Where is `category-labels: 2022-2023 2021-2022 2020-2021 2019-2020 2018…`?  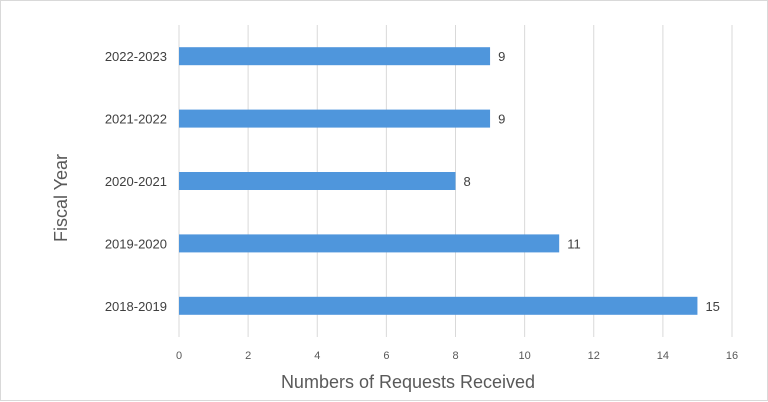
category-labels: 2022-2023 2021-2022 2020-2021 2019-2020 2018… is located at coordinates (136, 181).